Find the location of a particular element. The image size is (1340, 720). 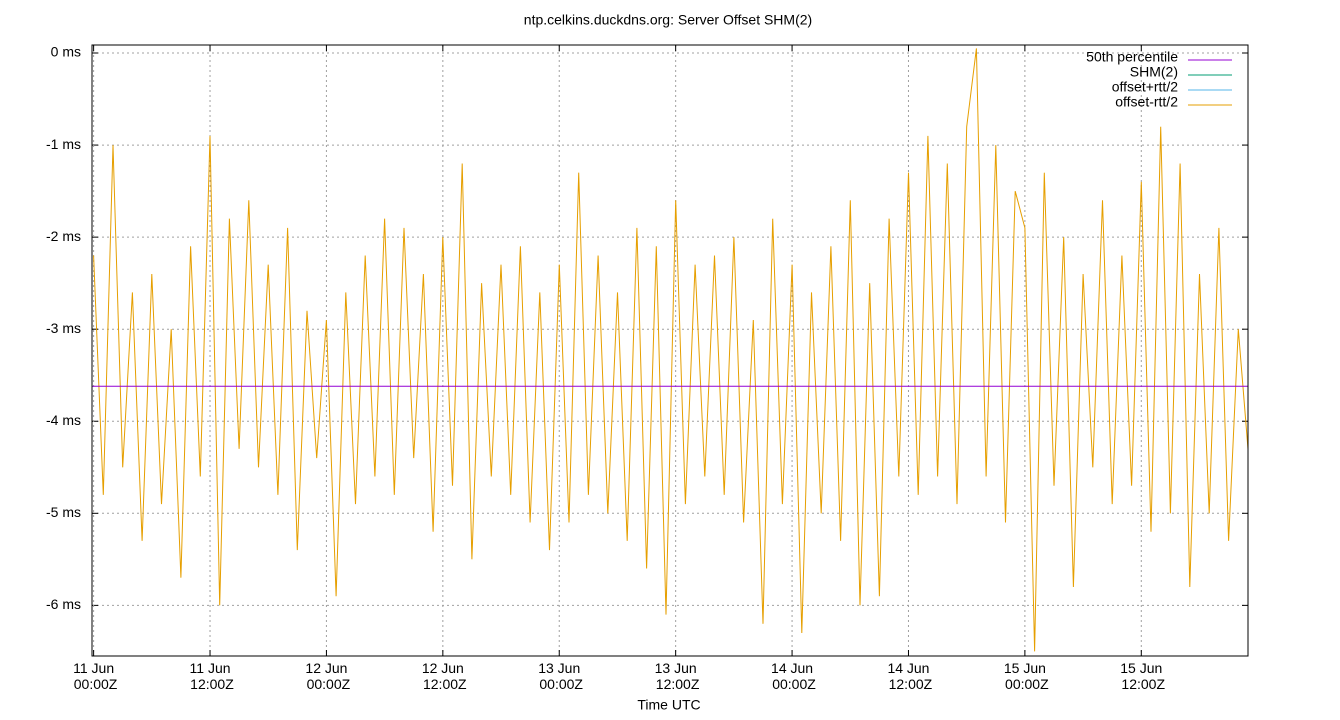

x-tick-label: 11 Jun 00:00Z is located at coordinates (94, 676).